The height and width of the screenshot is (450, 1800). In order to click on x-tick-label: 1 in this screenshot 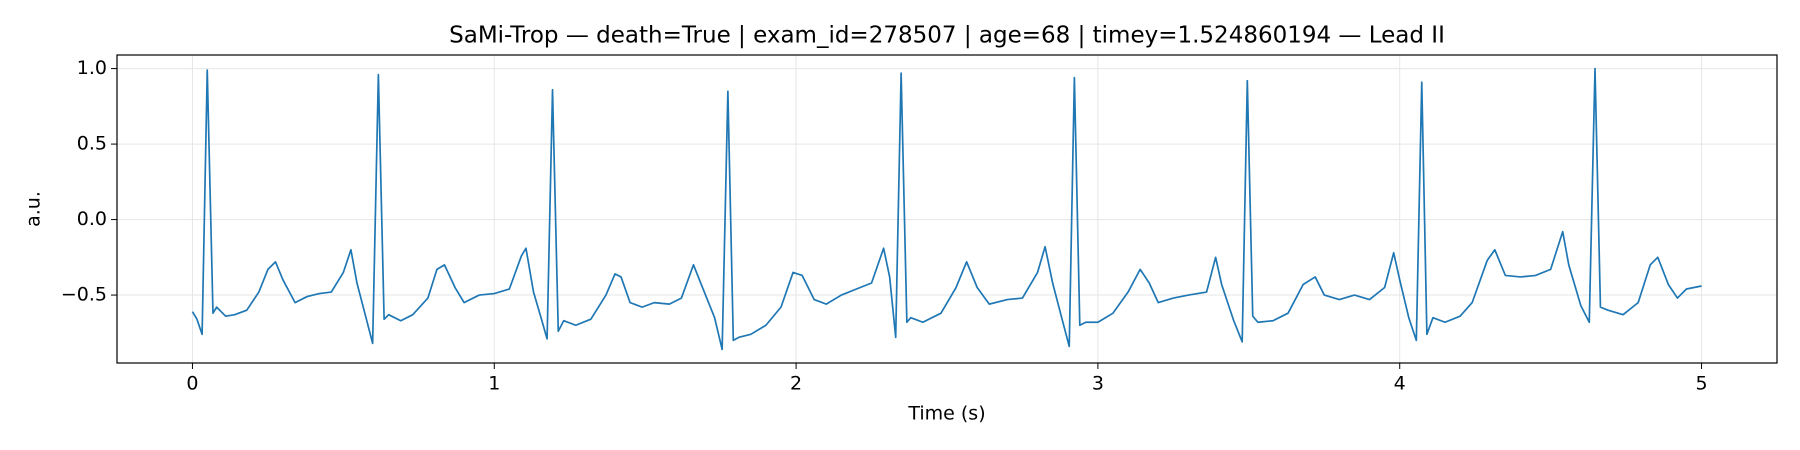, I will do `click(494, 384)`.